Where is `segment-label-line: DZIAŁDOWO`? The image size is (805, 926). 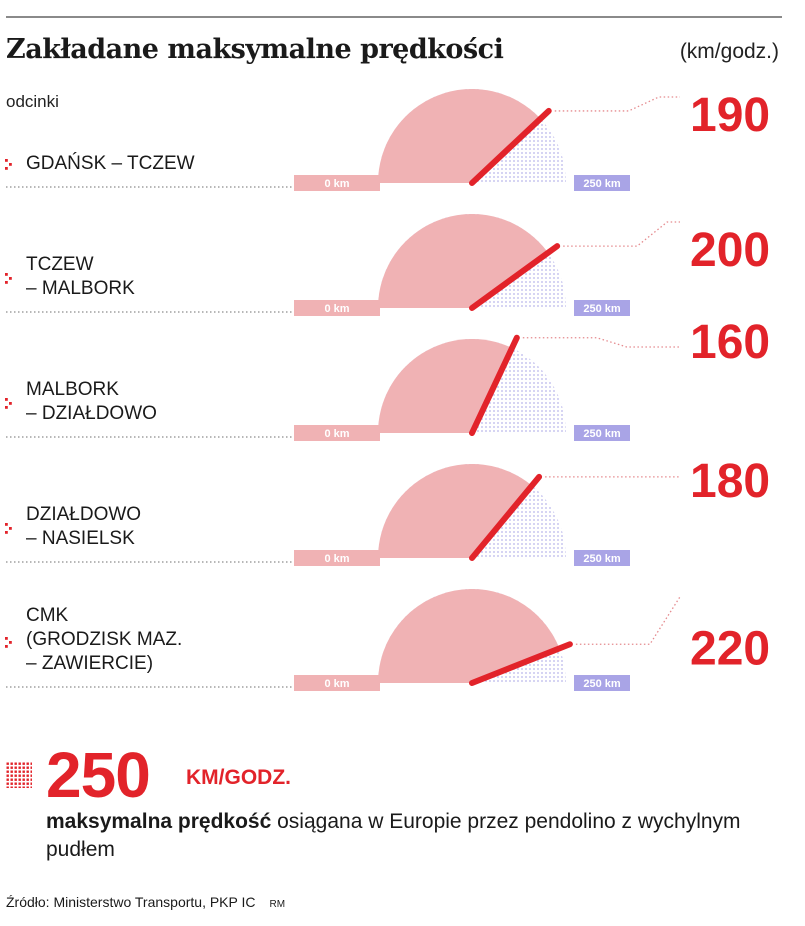 segment-label-line: DZIAŁDOWO is located at coordinates (83, 514).